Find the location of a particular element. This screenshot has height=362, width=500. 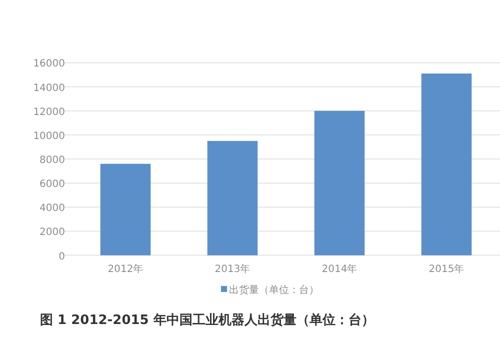

x-tick-label: 2015年 is located at coordinates (446, 269).